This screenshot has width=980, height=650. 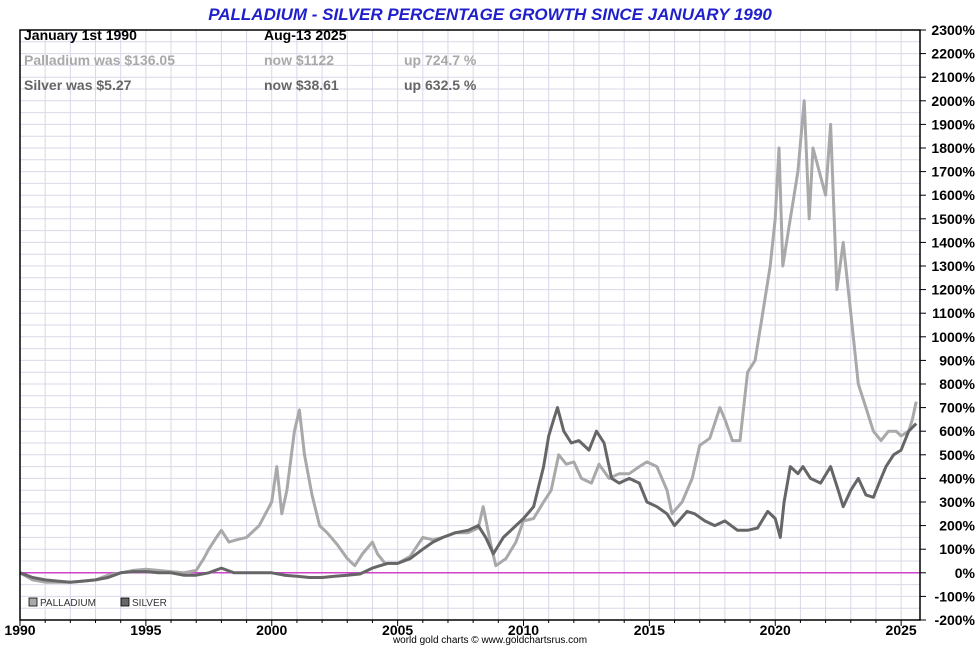 What do you see at coordinates (953, 124) in the screenshot?
I see `y-tick-label: 1900%` at bounding box center [953, 124].